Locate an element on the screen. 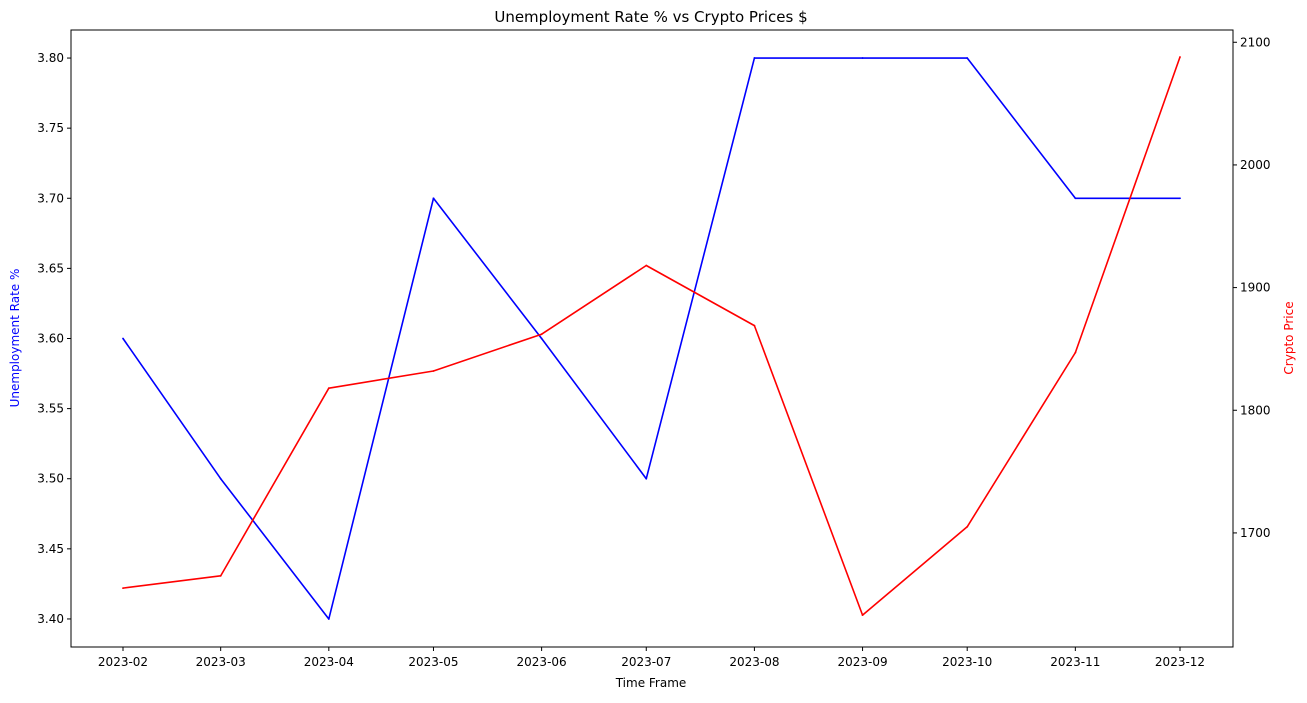  left-y-tick-label: 3.75 is located at coordinates (50, 128).